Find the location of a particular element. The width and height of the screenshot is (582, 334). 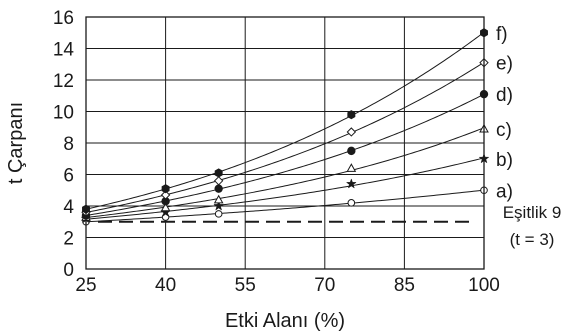

x-tick-label: 25 is located at coordinates (85, 285).